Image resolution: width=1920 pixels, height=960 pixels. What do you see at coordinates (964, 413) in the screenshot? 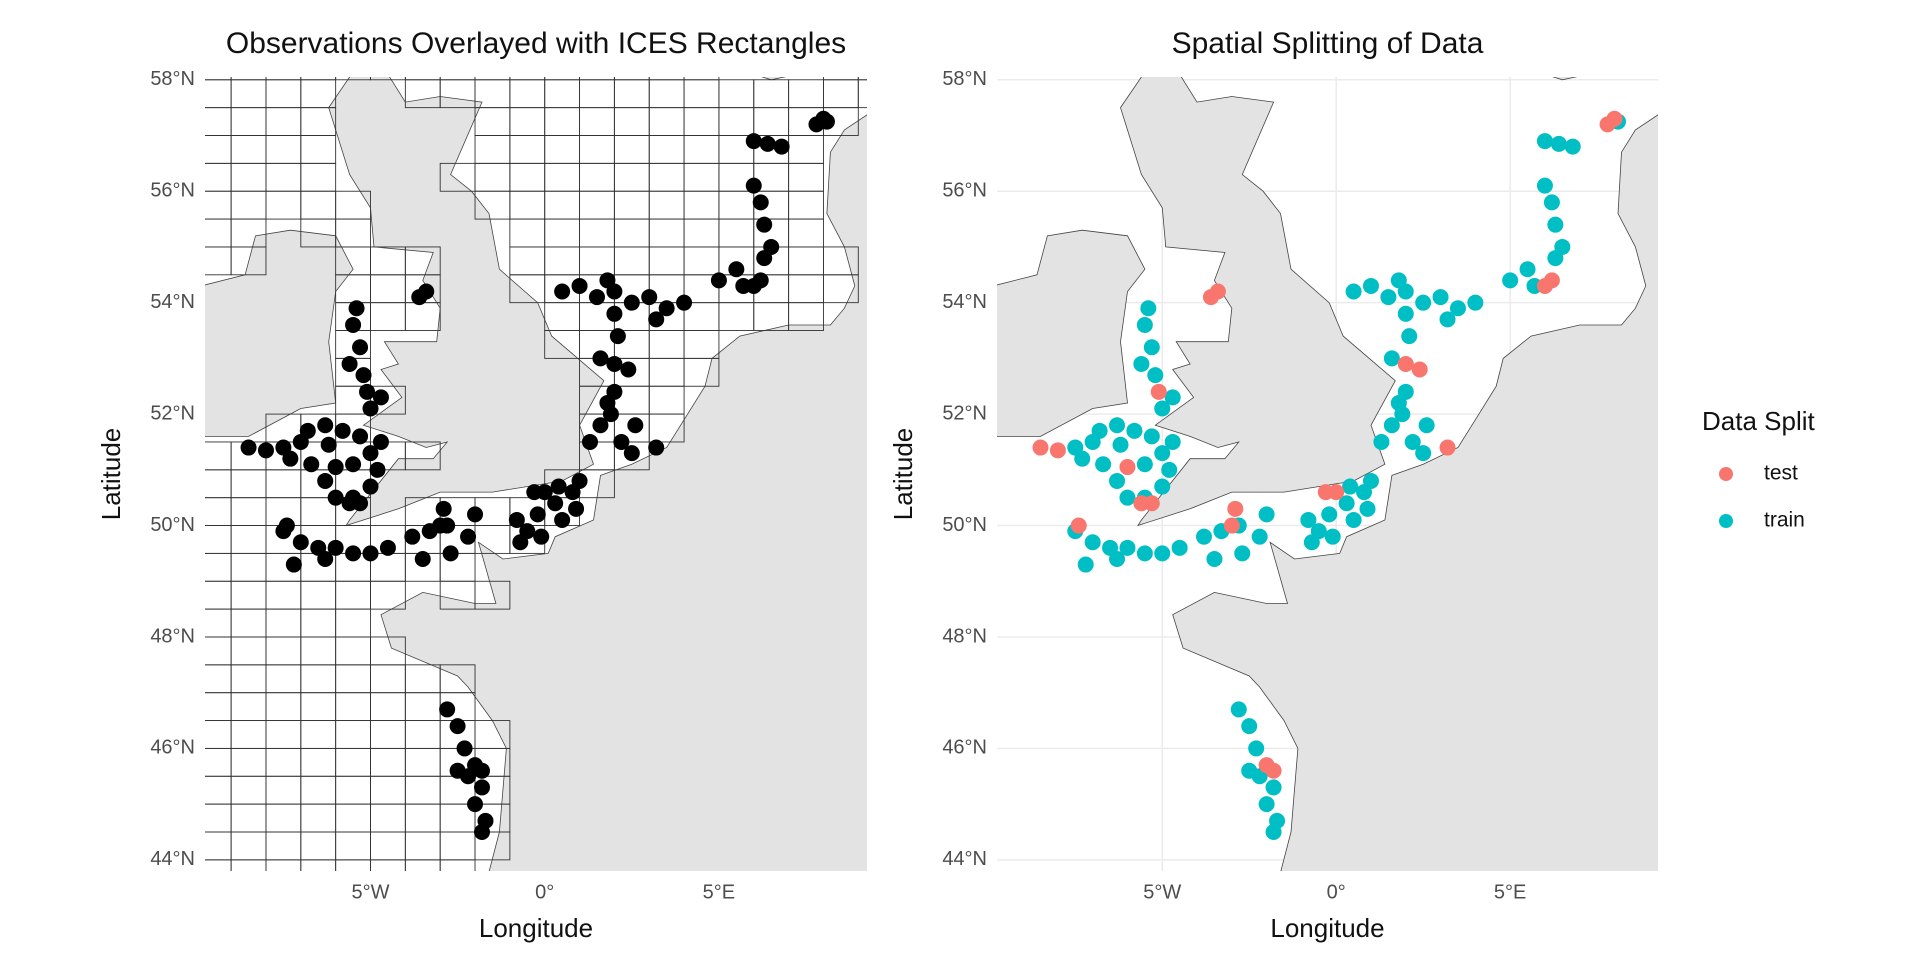
I see `y-tick-label: 52°N` at bounding box center [964, 413].